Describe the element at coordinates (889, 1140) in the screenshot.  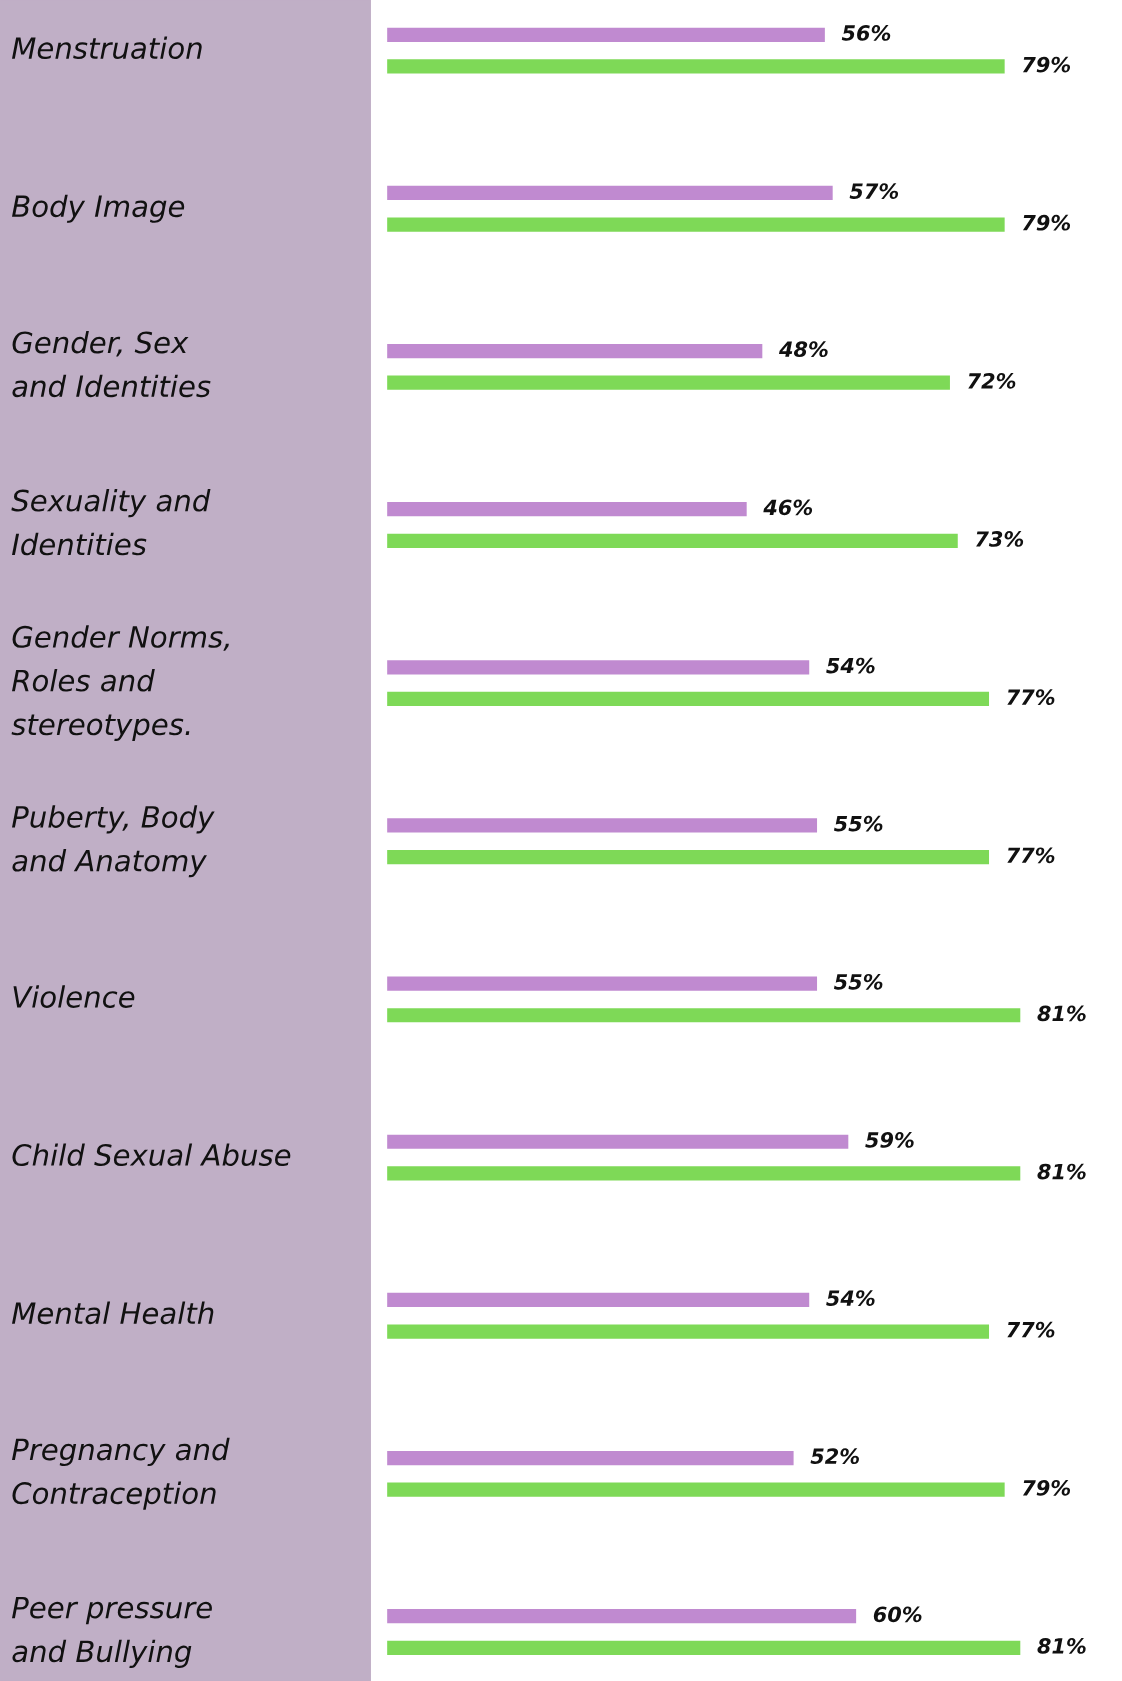
I see `data-label: 59%` at that location.